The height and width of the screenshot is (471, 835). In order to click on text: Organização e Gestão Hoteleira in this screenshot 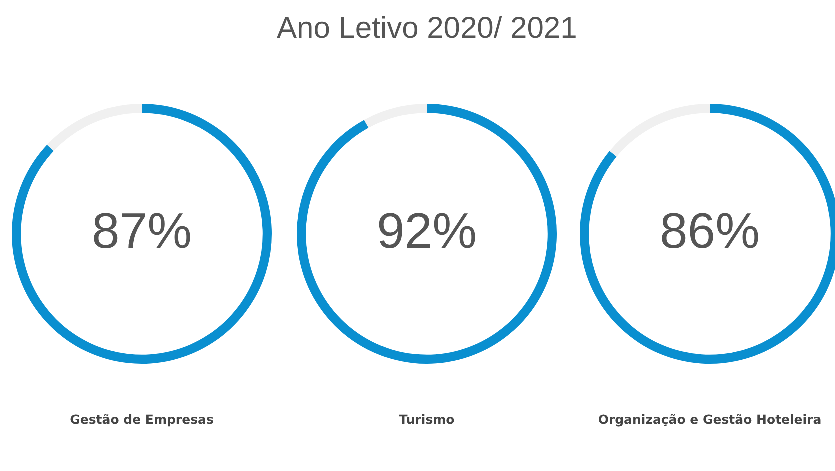, I will do `click(710, 420)`.